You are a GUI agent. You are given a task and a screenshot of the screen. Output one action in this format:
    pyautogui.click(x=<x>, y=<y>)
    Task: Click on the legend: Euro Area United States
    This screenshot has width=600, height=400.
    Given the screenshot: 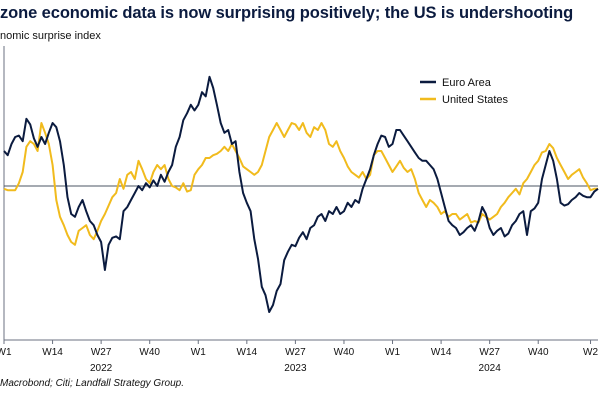 What is the action you would take?
    pyautogui.click(x=464, y=91)
    